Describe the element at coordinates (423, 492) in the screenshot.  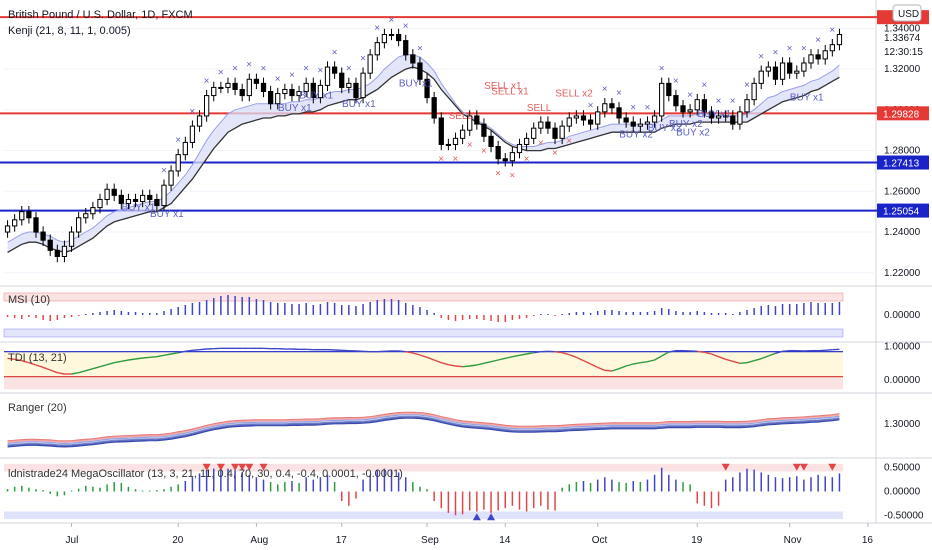
I see `mega-oscillator-pane` at that location.